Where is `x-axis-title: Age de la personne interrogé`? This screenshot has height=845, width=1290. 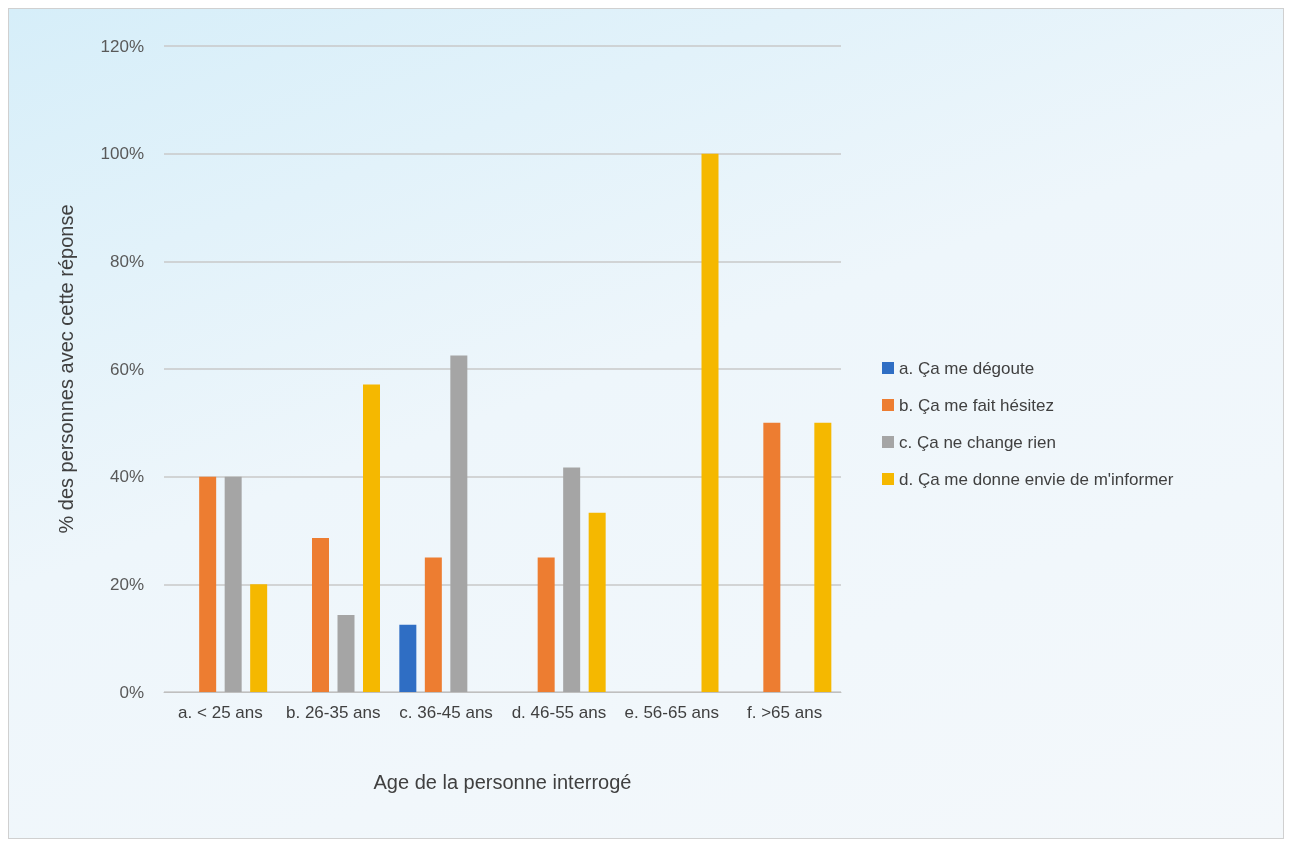
x-axis-title: Age de la personne interrogé is located at coordinates (502, 782).